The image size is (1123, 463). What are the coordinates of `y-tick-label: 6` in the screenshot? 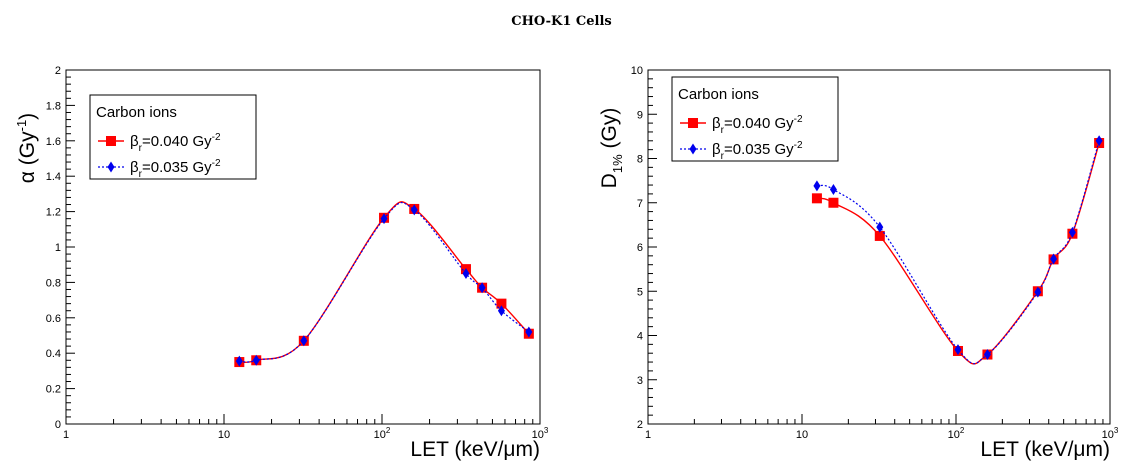 It's located at (640, 248).